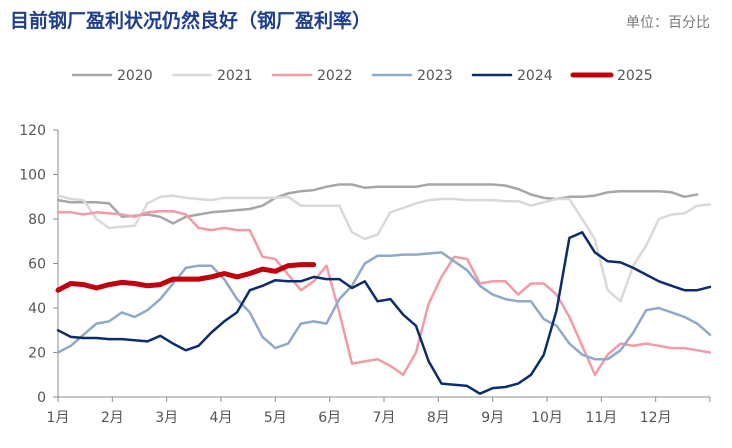  Describe the element at coordinates (235, 76) in the screenshot. I see `legend-label-2021: 2021` at that location.